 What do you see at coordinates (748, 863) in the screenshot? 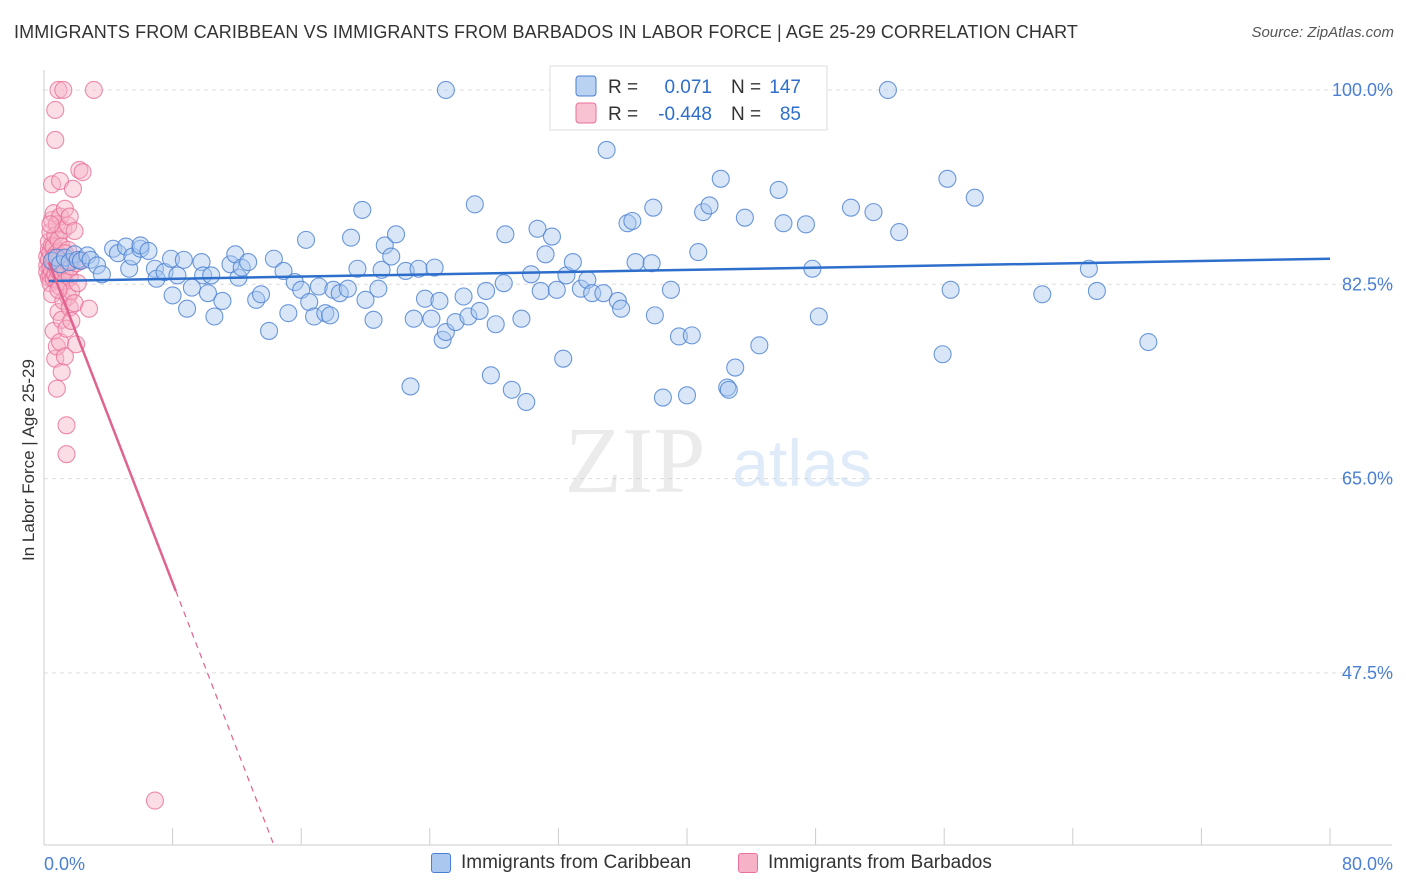
I see `legend-swatch-barbados` at bounding box center [748, 863].